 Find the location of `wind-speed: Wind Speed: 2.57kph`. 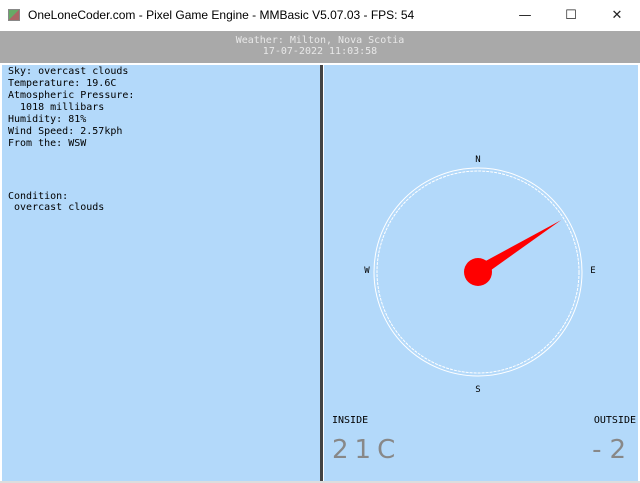

wind-speed: Wind Speed: 2.57kph is located at coordinates (65, 131).